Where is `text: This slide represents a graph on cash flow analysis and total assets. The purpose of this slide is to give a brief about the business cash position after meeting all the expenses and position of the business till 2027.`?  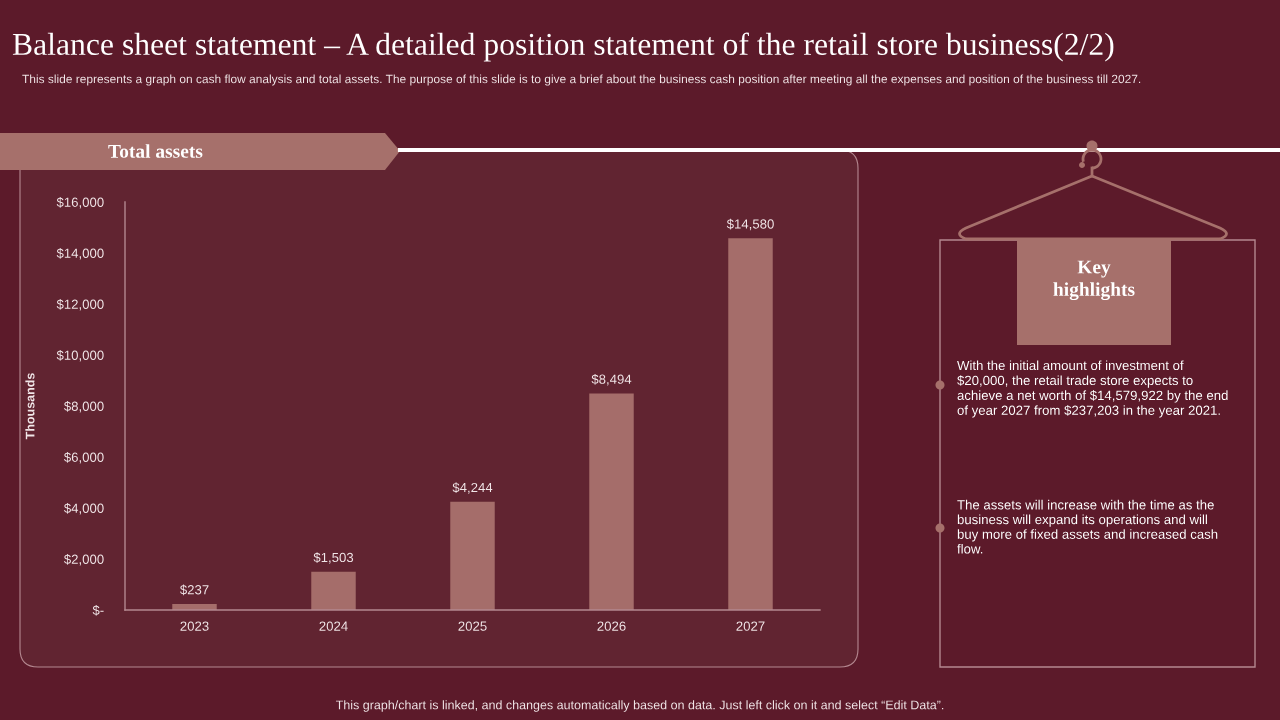
text: This slide represents a graph on cash flow analysis and total assets. The purpose of this slide is to give a brief about the business cash position after meeting all the expenses and position of the business till 2027. is located at coordinates (581, 80).